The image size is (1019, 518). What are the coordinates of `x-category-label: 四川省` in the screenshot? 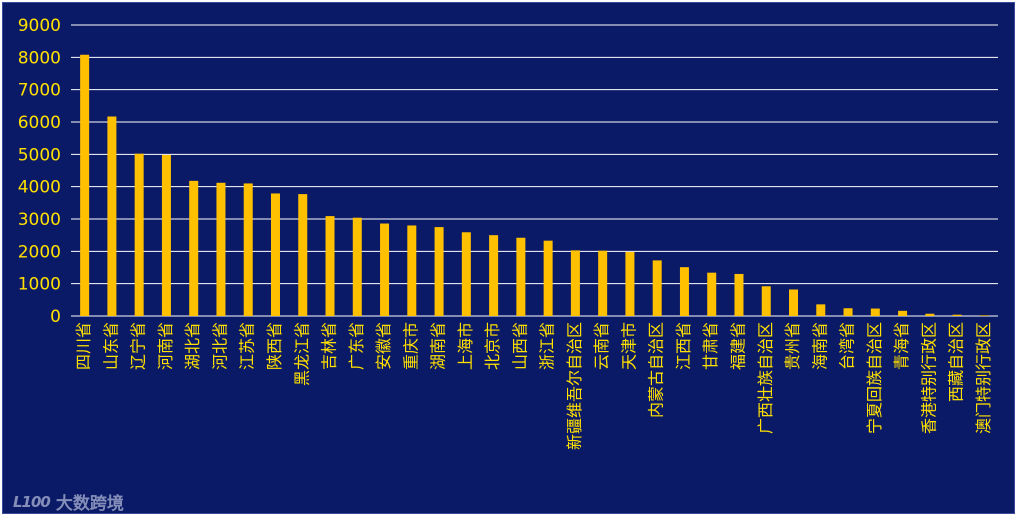 It's located at (83, 346).